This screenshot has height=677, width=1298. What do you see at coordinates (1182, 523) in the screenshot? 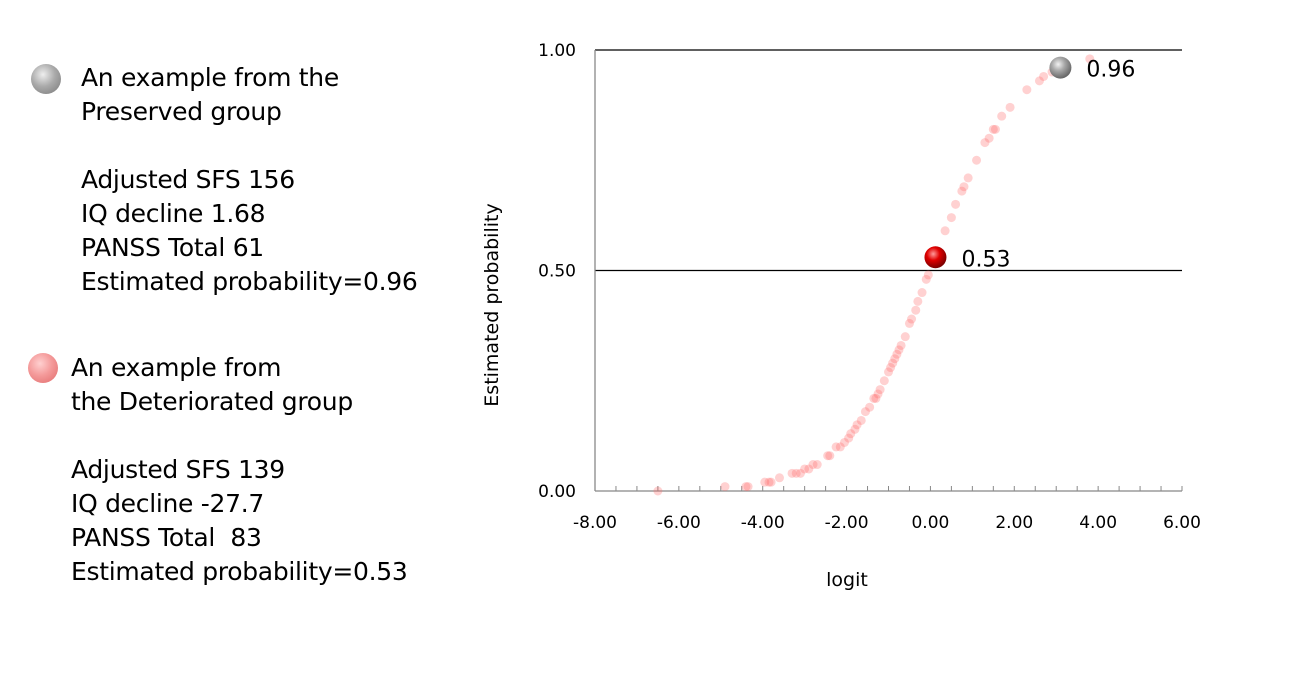
I see `x-tick-label: 6.00` at bounding box center [1182, 523].